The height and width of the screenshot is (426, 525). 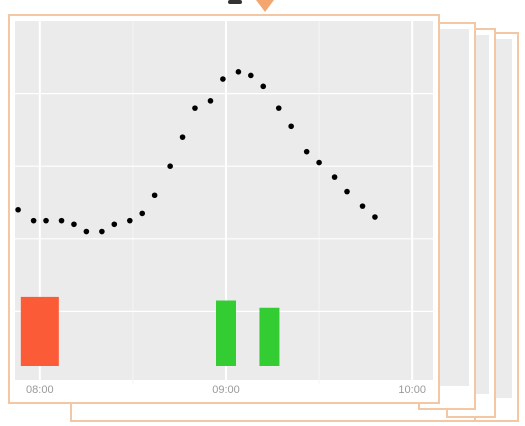 I want to click on top-marker-stub, so click(x=235, y=2).